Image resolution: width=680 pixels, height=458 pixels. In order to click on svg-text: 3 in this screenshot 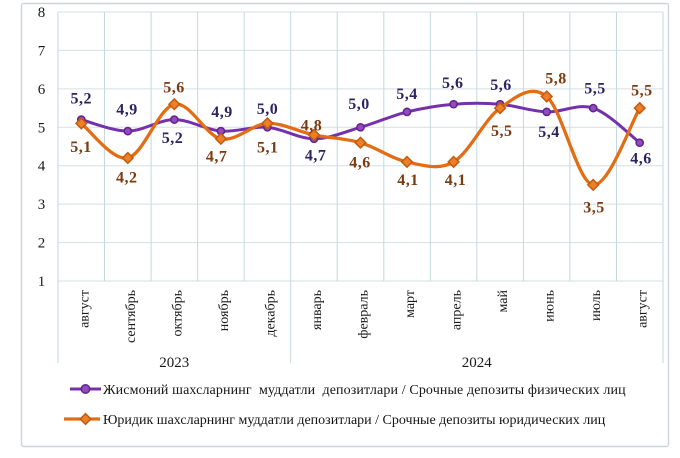, I will do `click(42, 205)`.